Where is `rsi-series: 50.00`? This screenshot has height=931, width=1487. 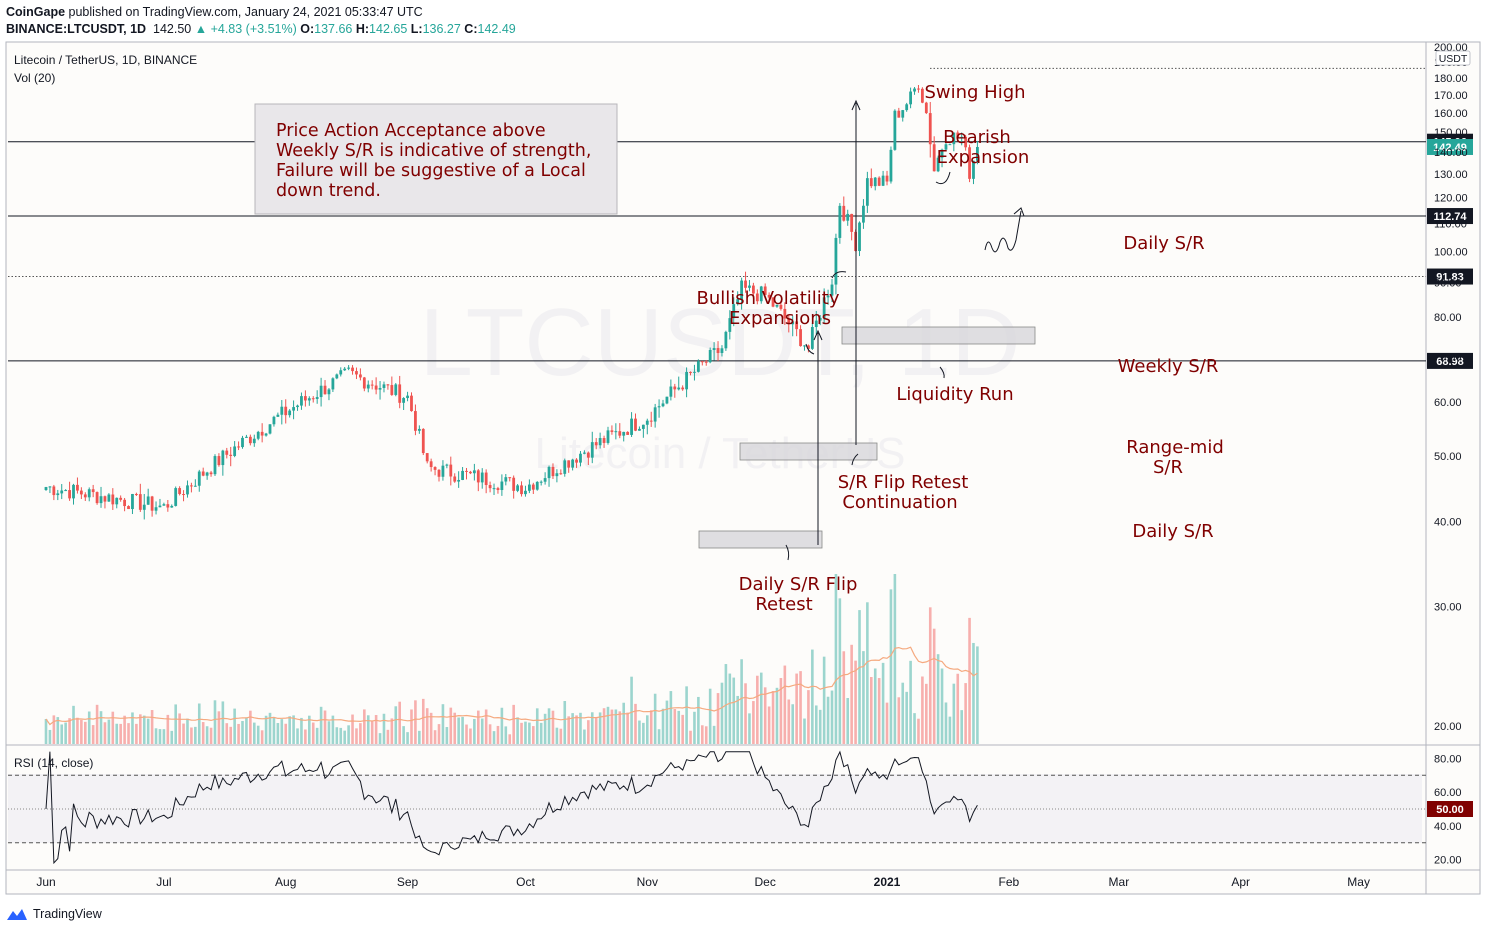 rsi-series: 50.00 is located at coordinates (740, 807).